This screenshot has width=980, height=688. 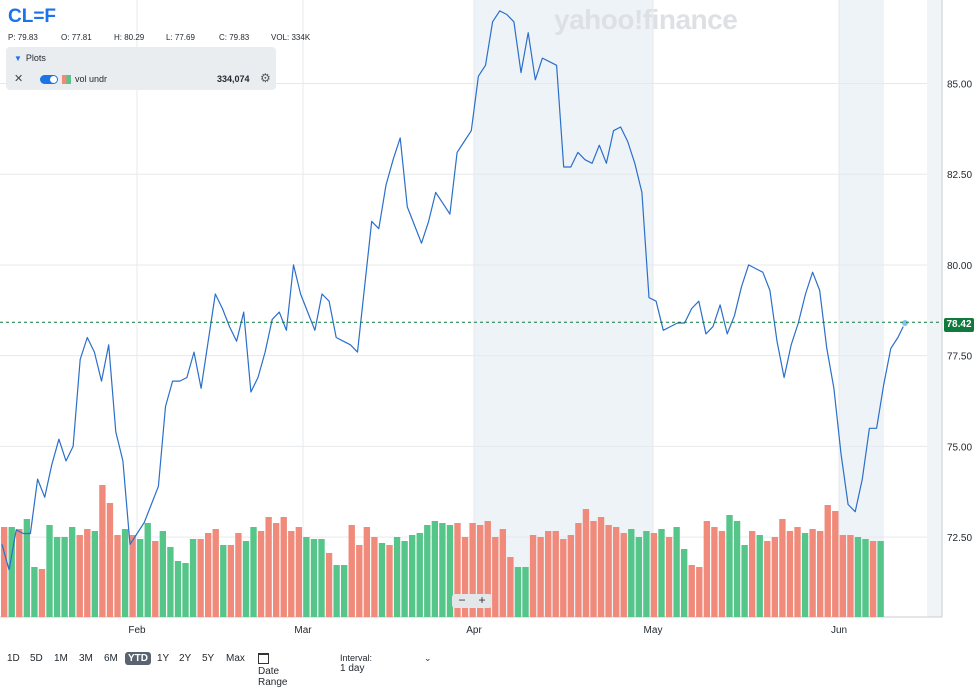 What do you see at coordinates (934, 308) in the screenshot?
I see `axis-strip` at bounding box center [934, 308].